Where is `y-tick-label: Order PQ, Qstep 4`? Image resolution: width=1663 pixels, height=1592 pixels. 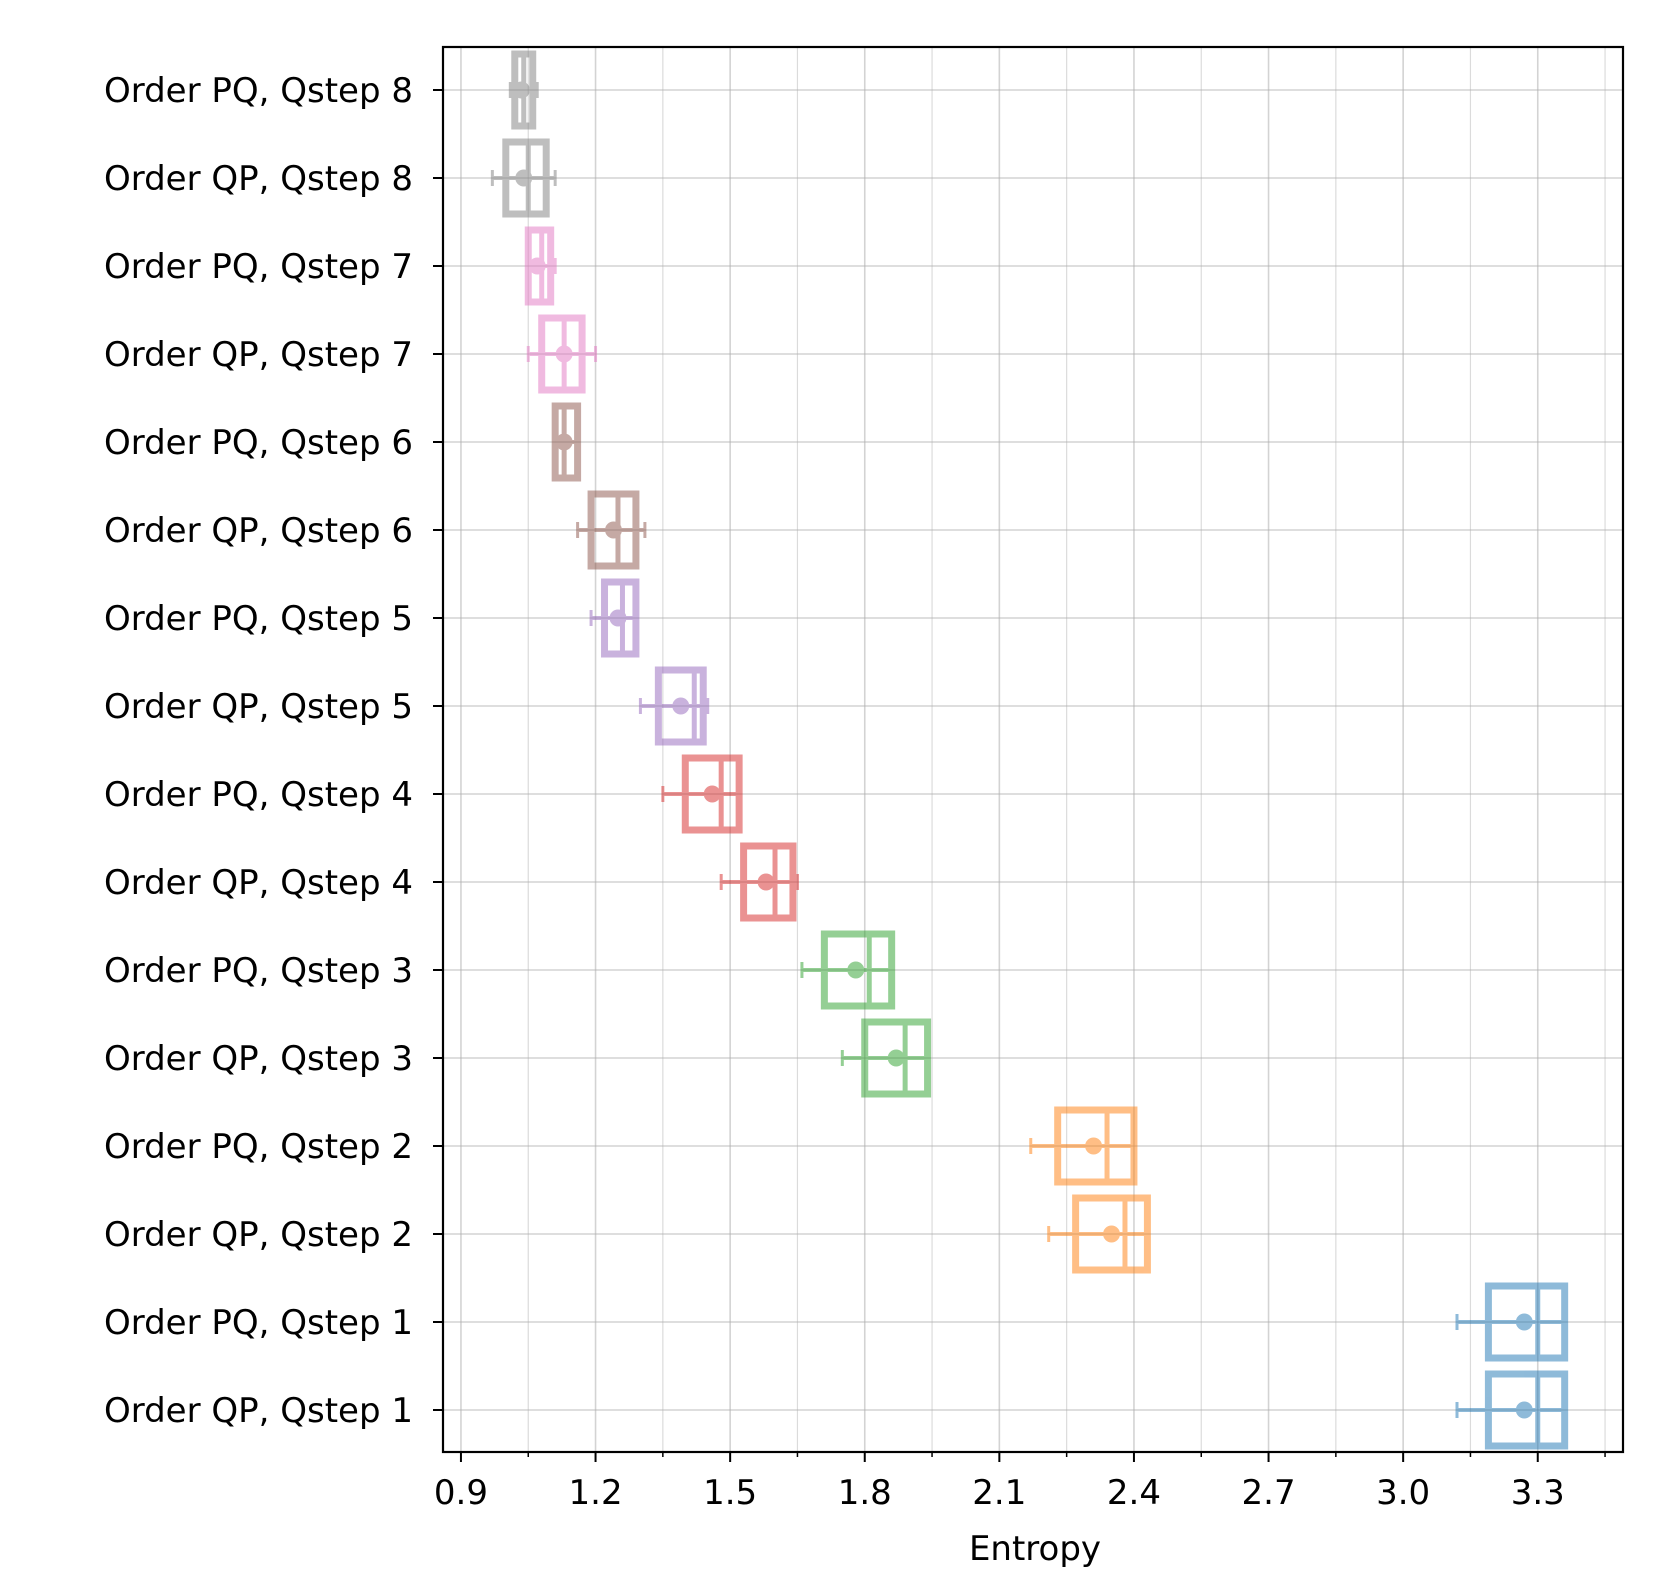 y-tick-label: Order PQ, Qstep 4 is located at coordinates (258, 795).